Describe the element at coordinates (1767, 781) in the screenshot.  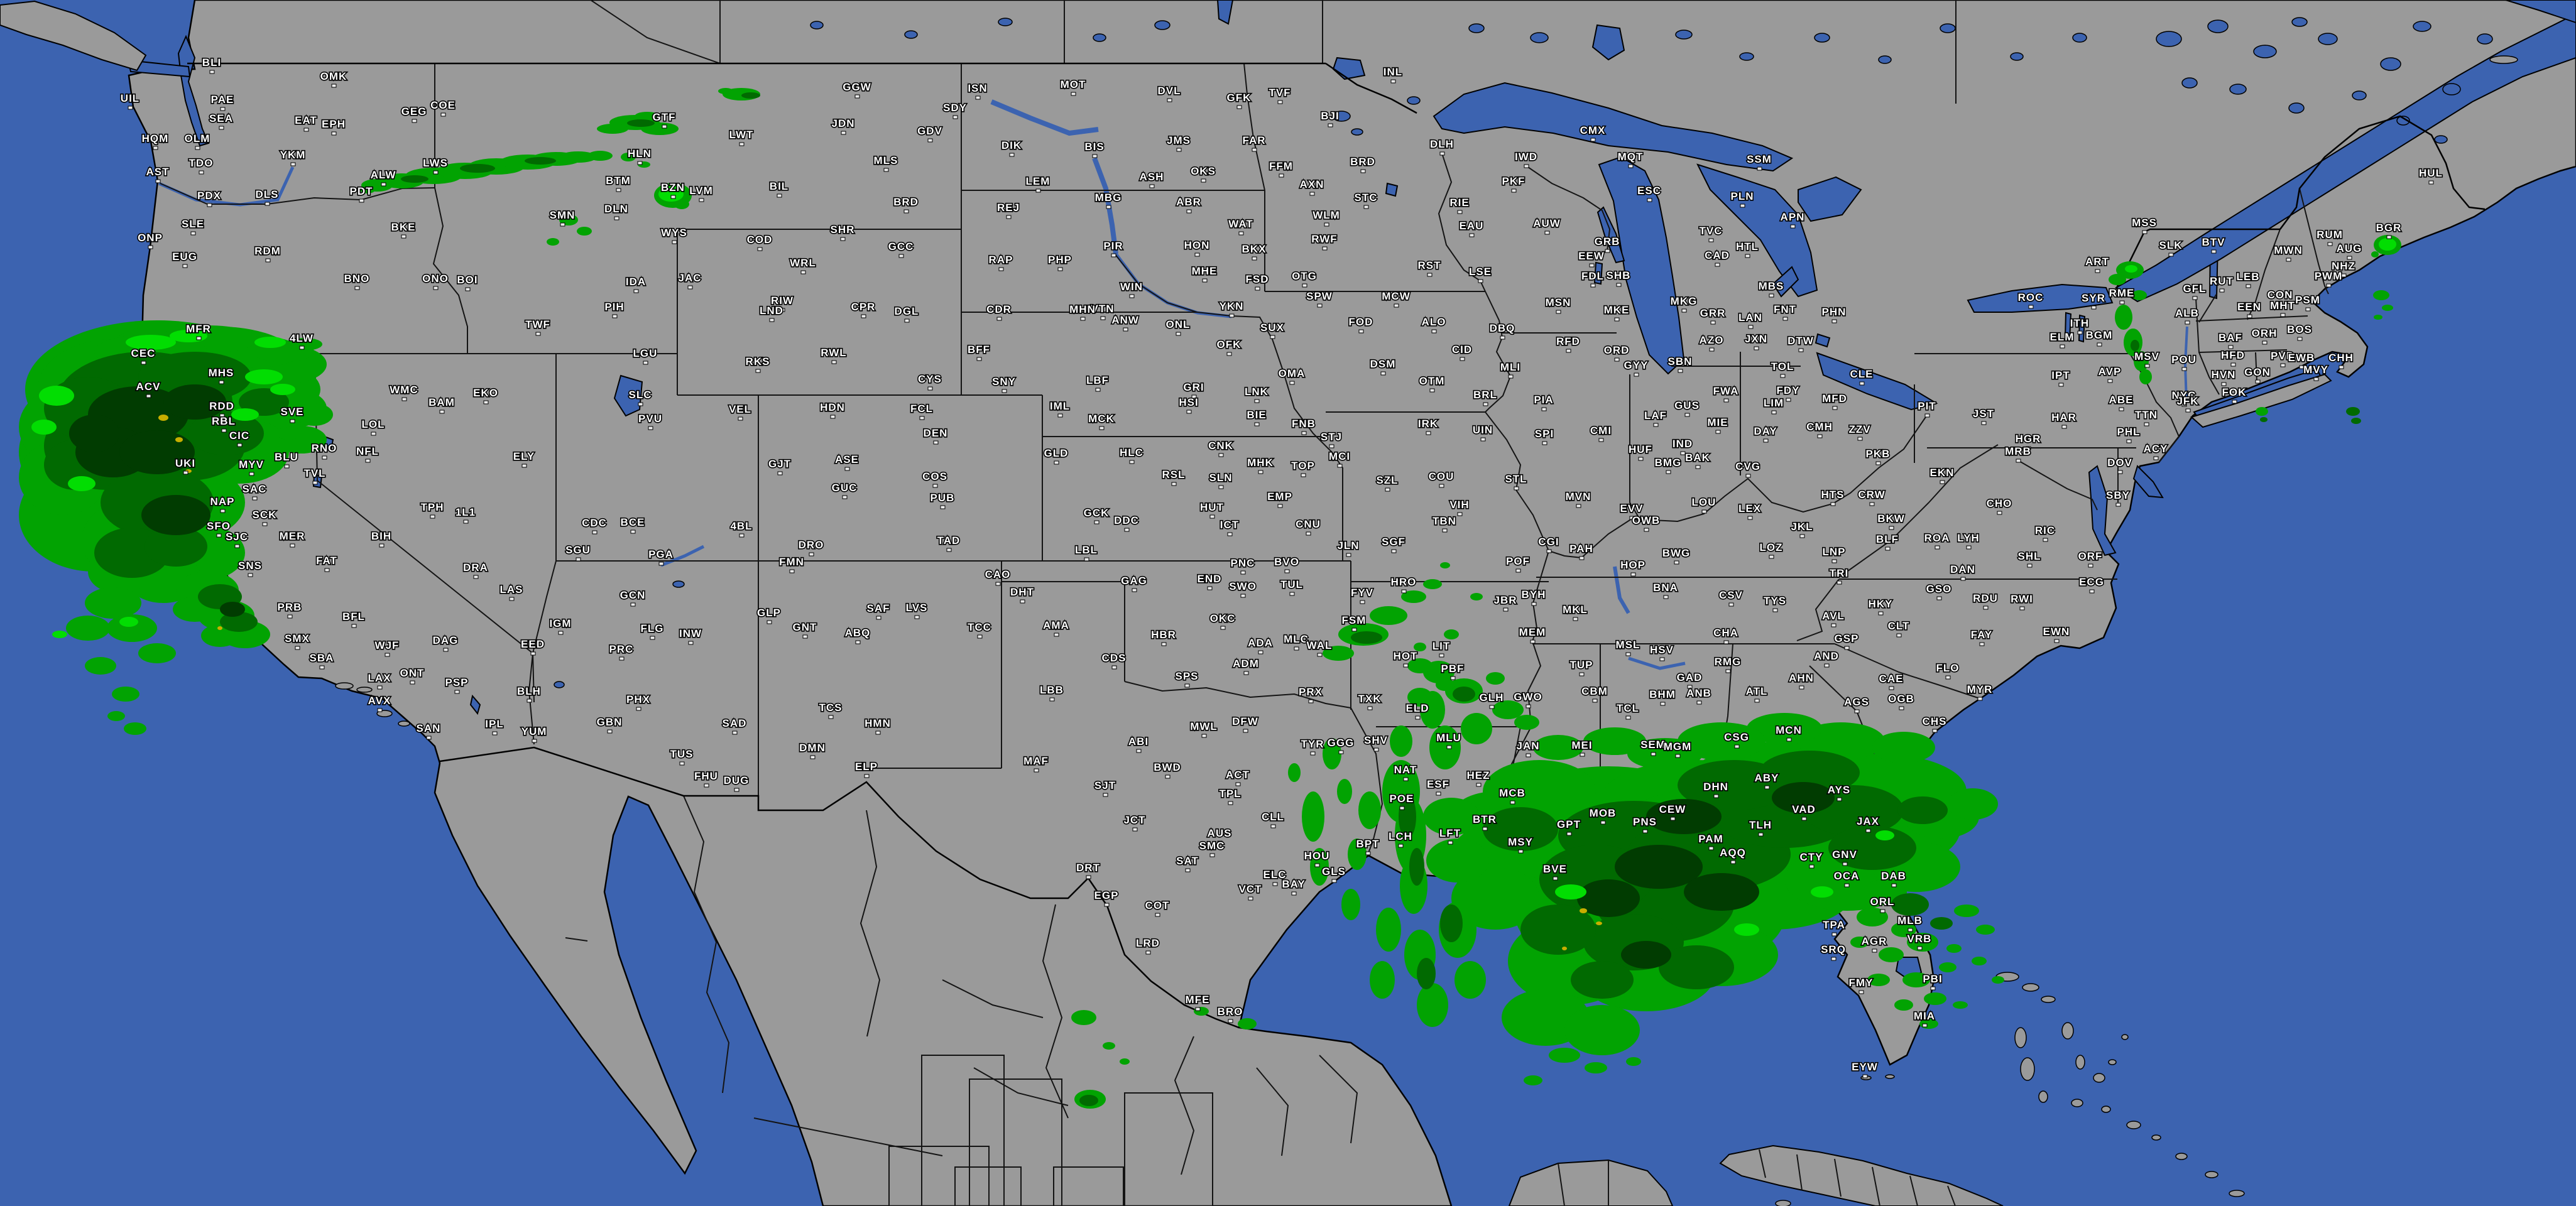
I see `station: ABY` at that location.